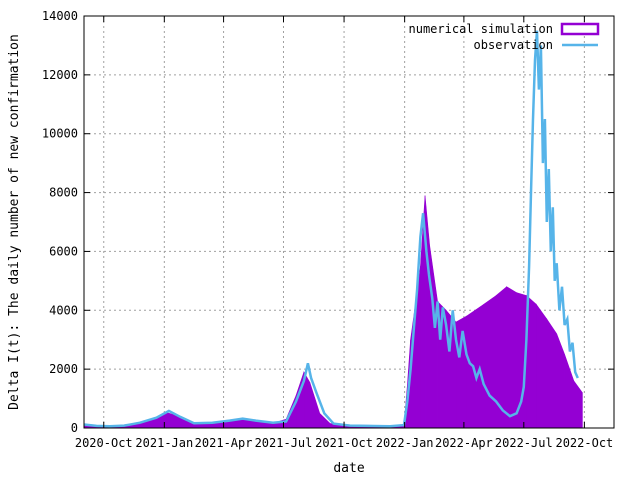  I want to click on x-tick-label: 2022-Apr, so click(464, 443).